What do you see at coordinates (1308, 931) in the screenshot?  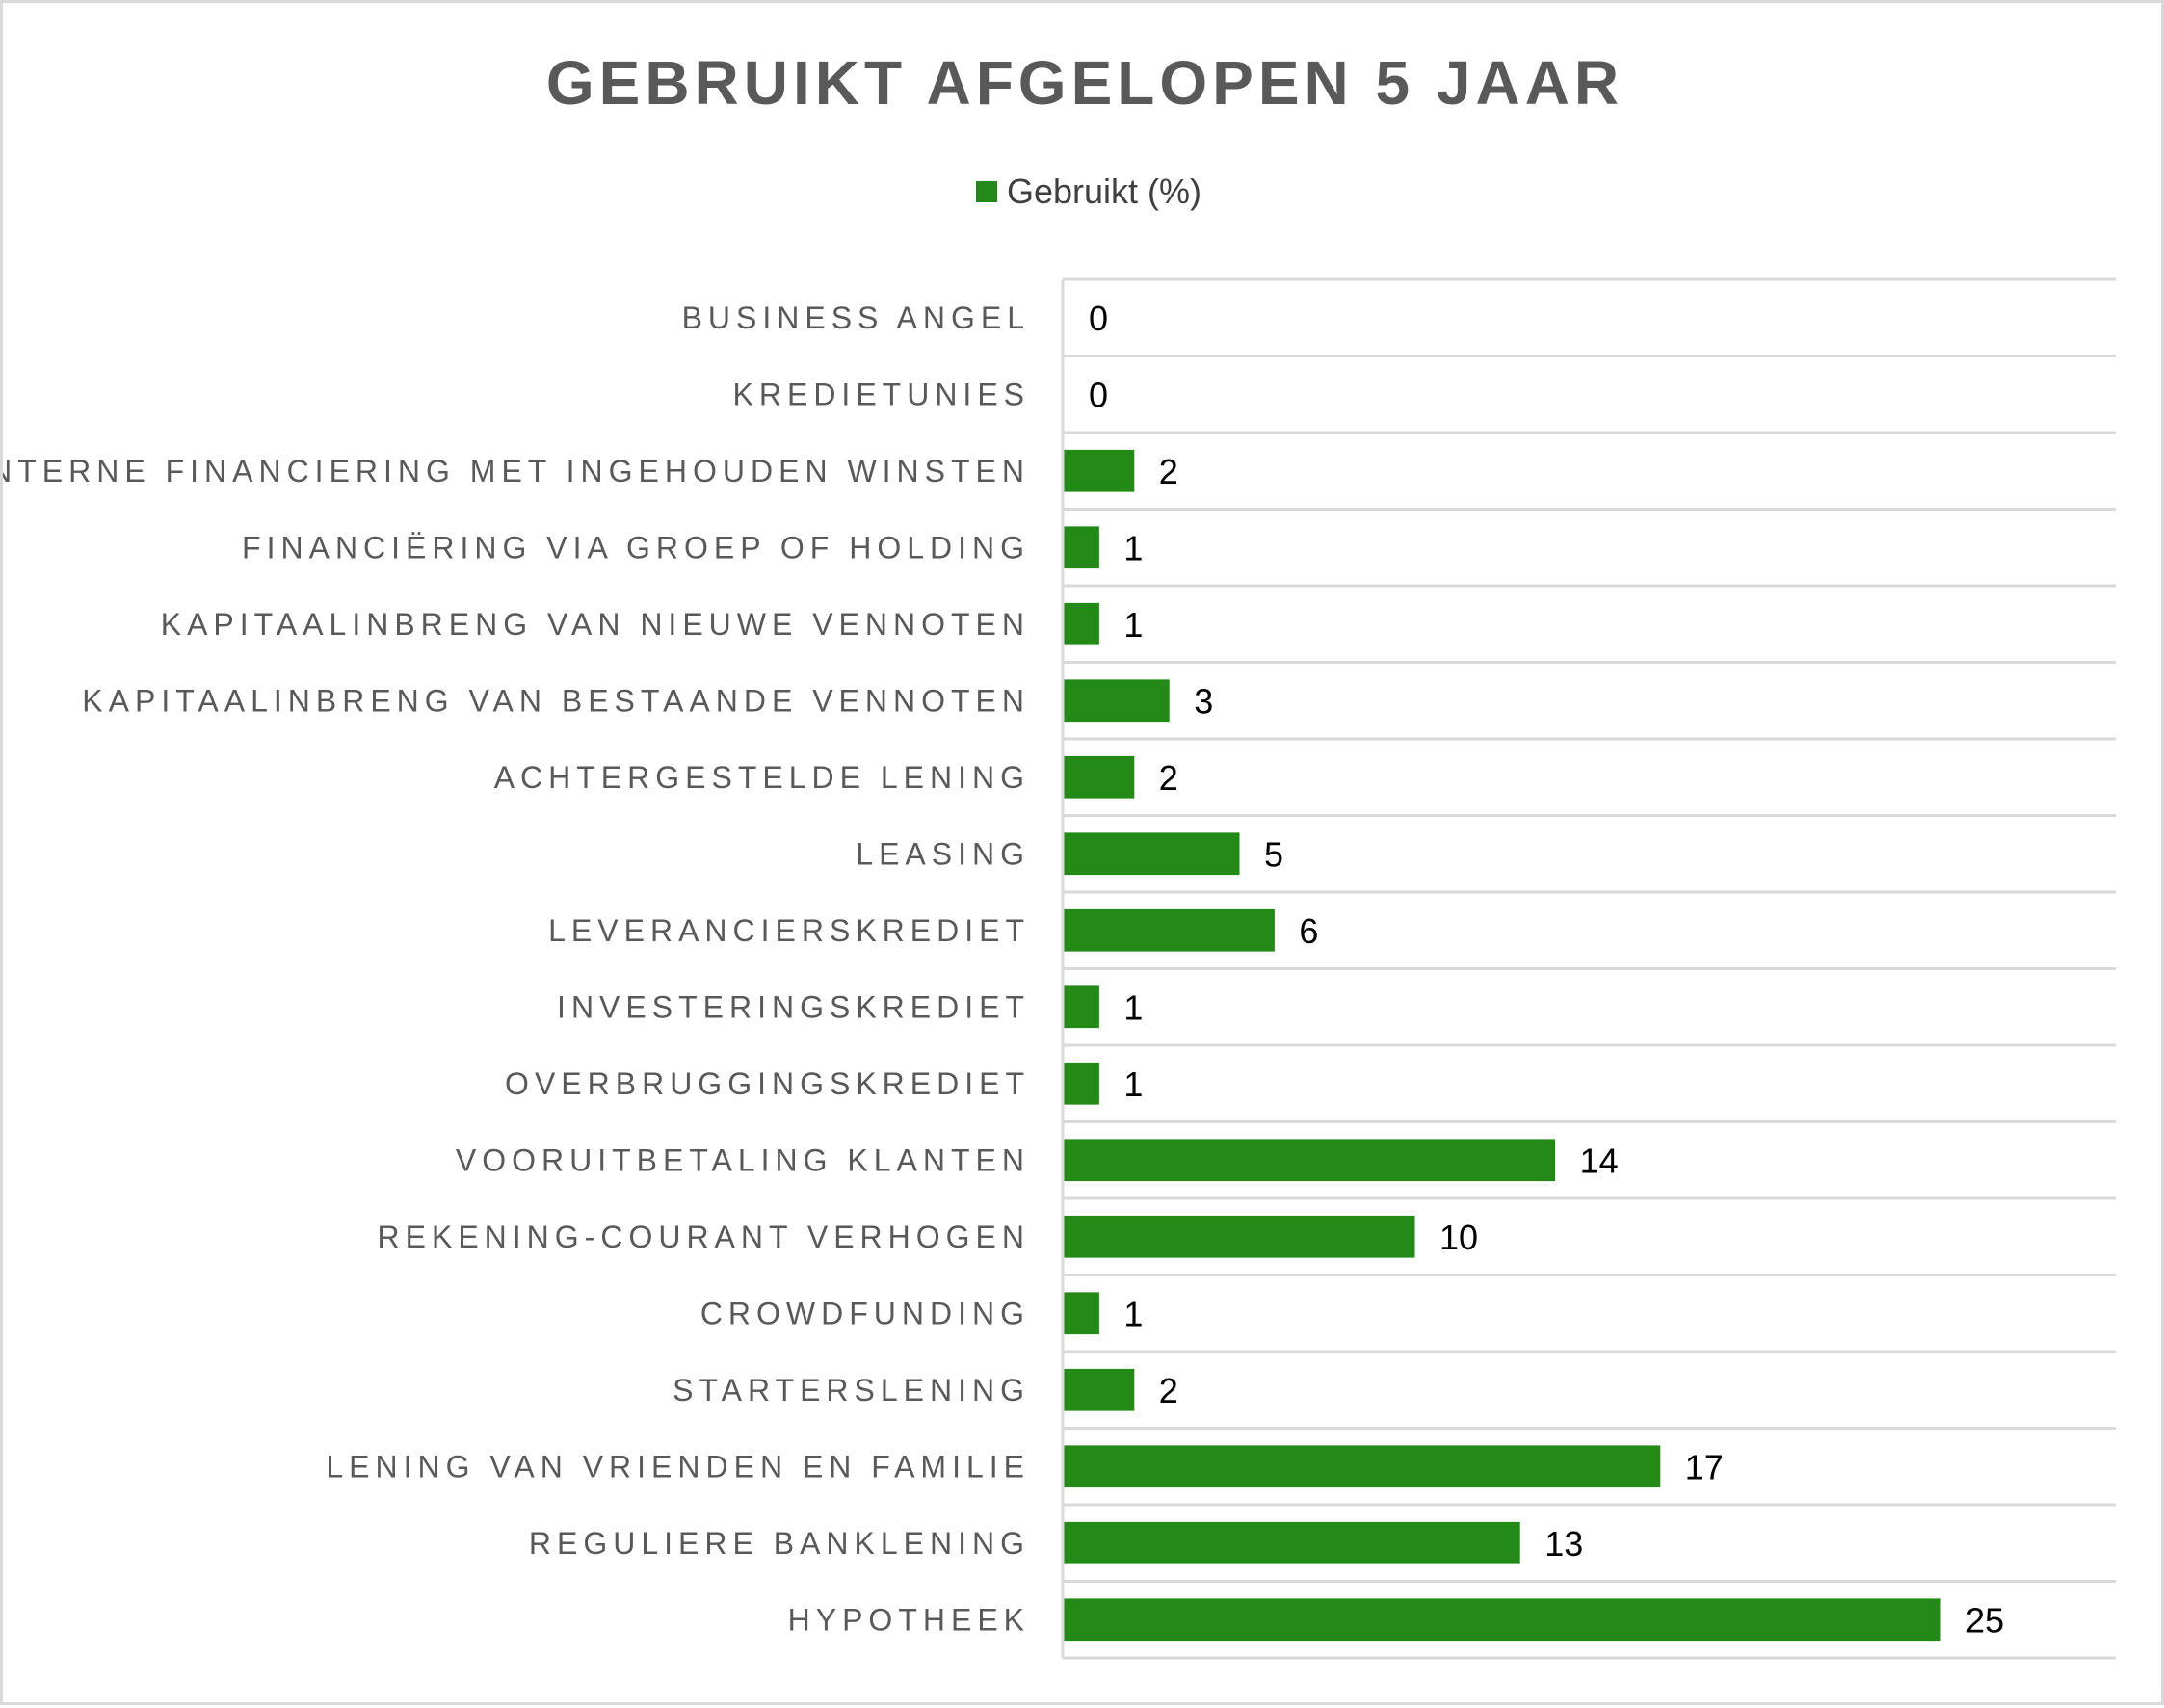 I see `data-label: 6` at bounding box center [1308, 931].